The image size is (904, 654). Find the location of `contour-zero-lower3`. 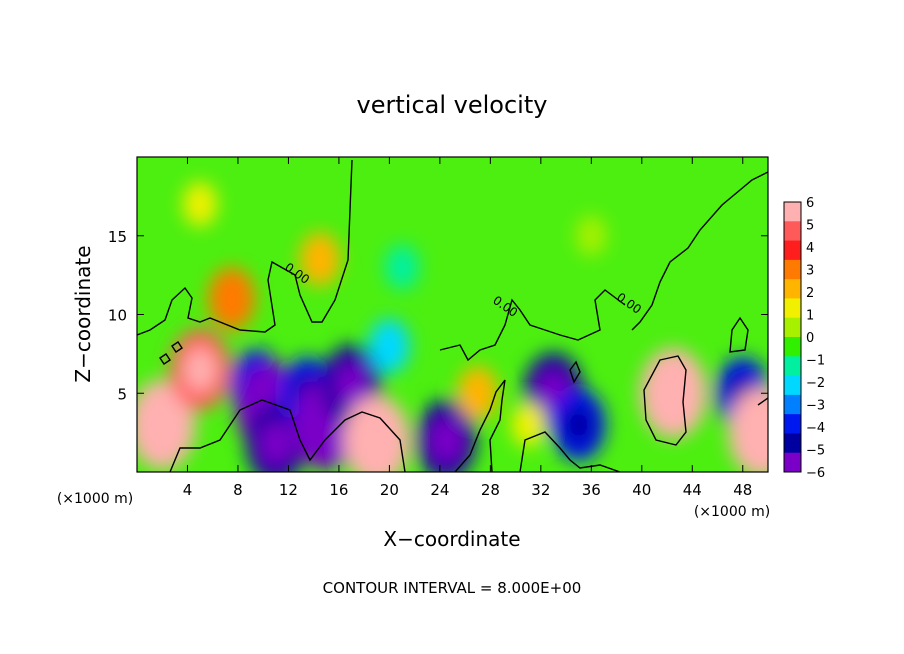

contour-zero-lower3 is located at coordinates (570, 451).